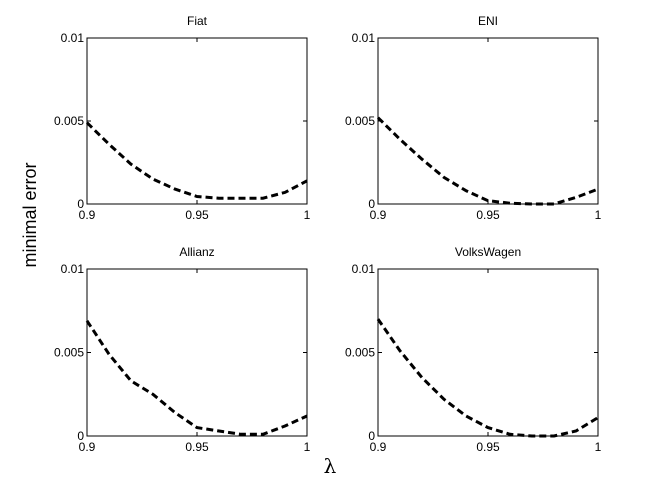 This screenshot has height=491, width=661. Describe the element at coordinates (488, 21) in the screenshot. I see `subplot-title: ENI` at that location.